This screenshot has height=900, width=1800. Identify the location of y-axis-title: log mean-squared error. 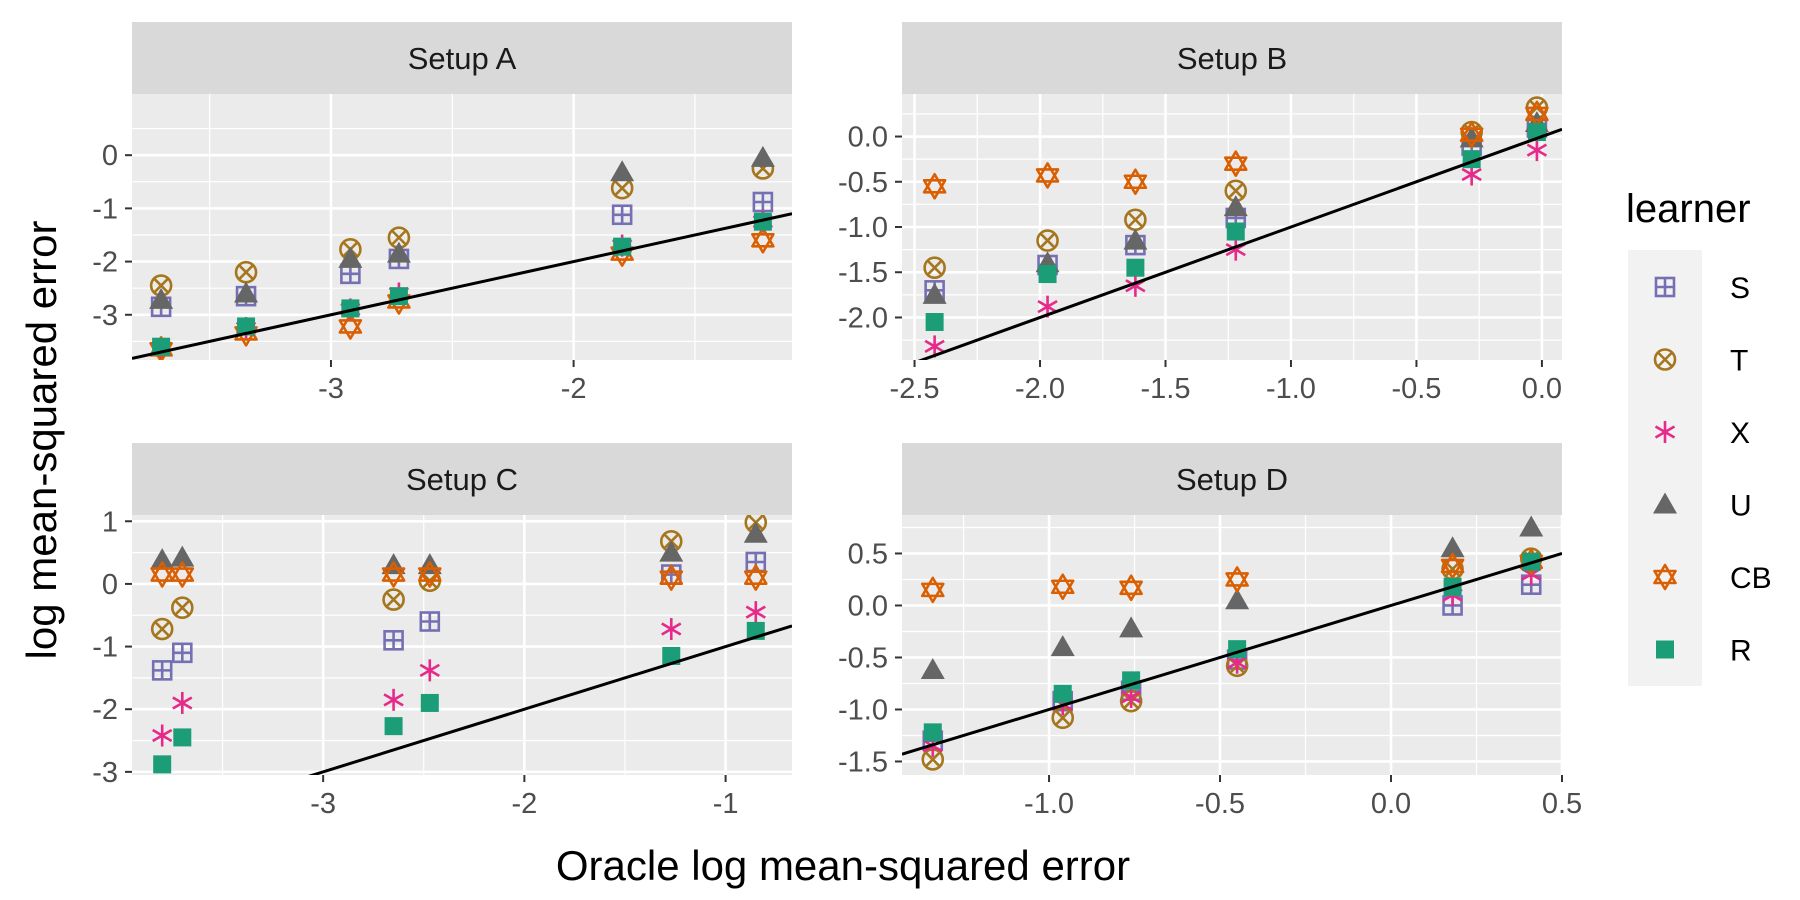
(41, 440).